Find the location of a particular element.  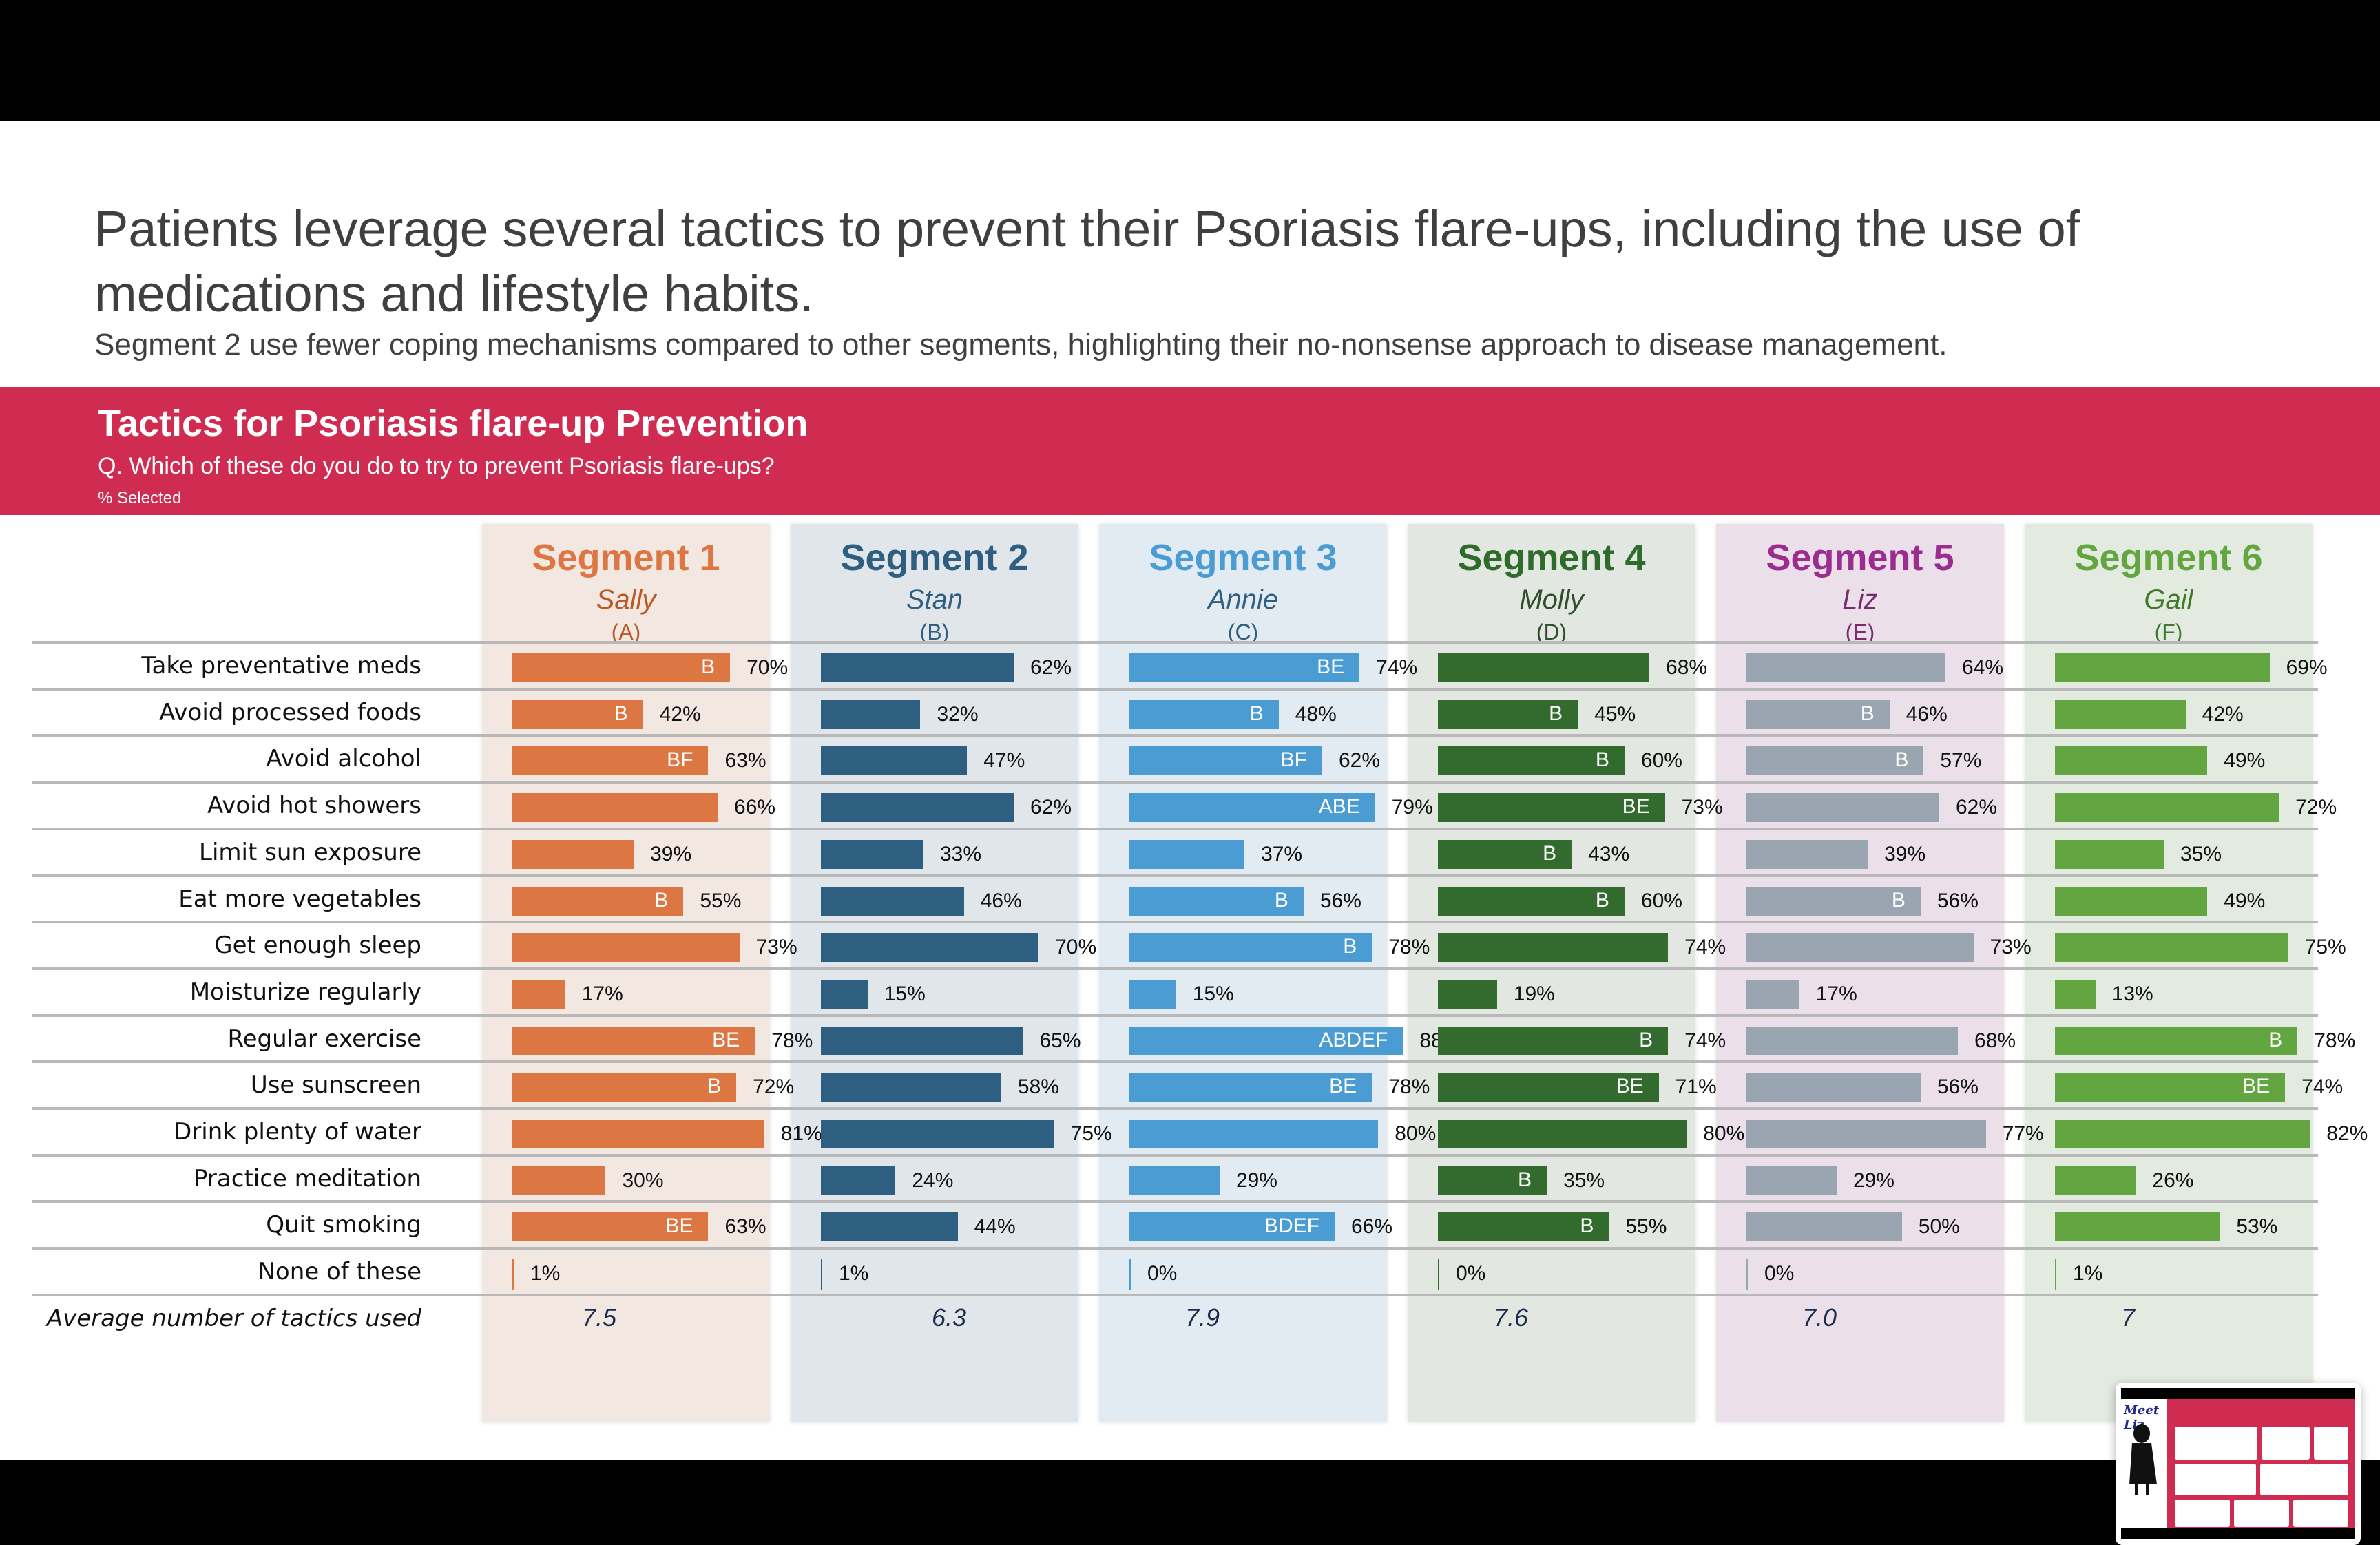

segment-title: Segment 4 is located at coordinates (1552, 557).